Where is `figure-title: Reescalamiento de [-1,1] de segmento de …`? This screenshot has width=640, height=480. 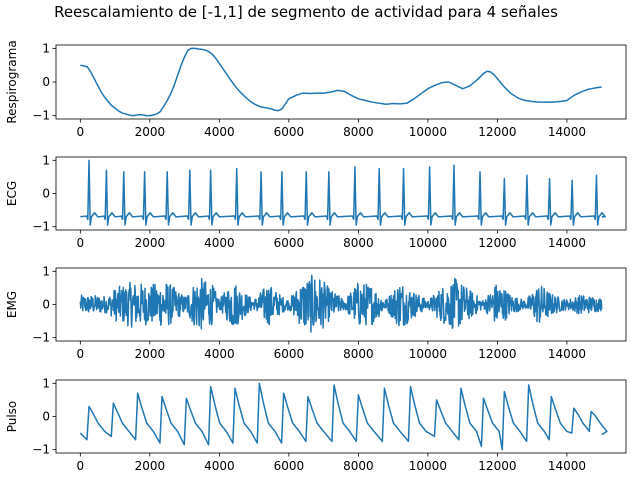
figure-title: Reescalamiento de [-1,1] de segmento de … is located at coordinates (306, 12).